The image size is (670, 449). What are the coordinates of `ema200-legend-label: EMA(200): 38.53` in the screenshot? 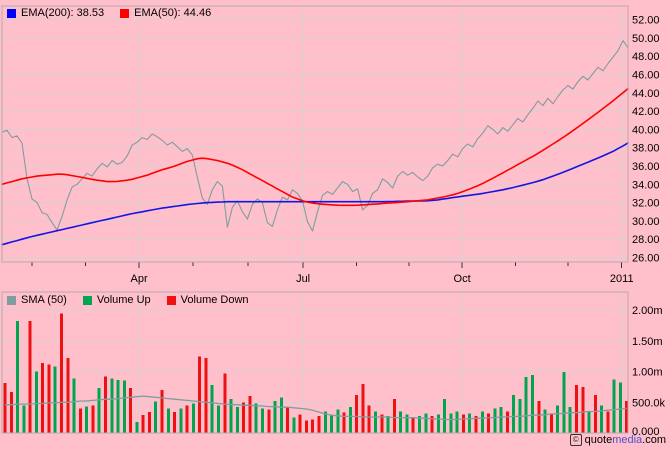 It's located at (63, 13).